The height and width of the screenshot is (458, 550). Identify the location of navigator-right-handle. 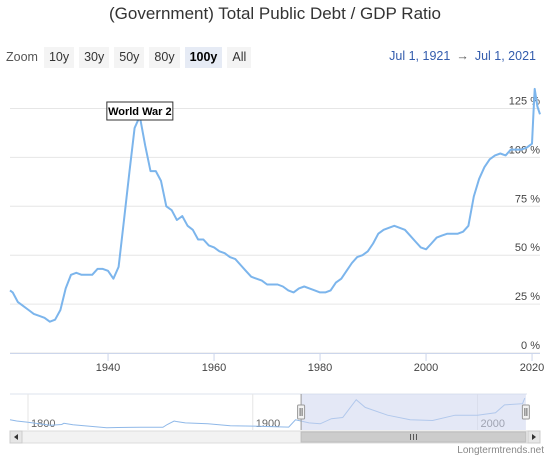
(525, 412).